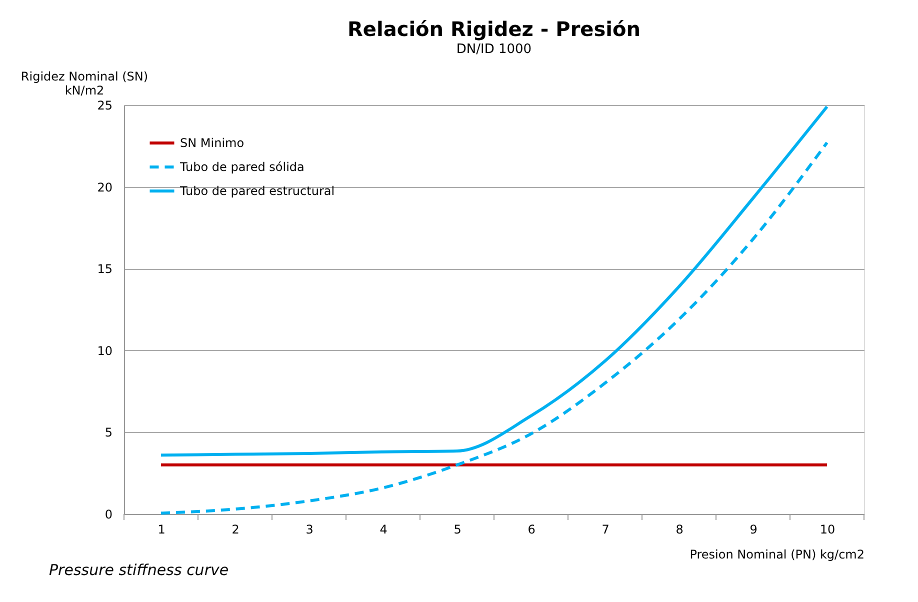  Describe the element at coordinates (139, 570) in the screenshot. I see `text: Pressure stiffness curve` at that location.